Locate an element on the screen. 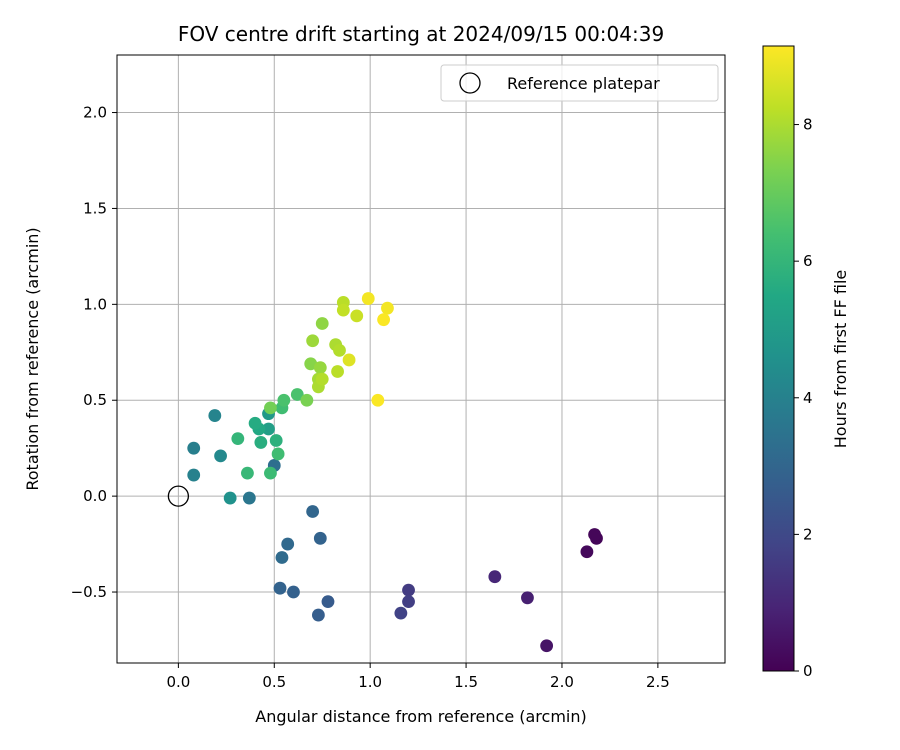  y-tick-label: 0.5 is located at coordinates (95, 400).